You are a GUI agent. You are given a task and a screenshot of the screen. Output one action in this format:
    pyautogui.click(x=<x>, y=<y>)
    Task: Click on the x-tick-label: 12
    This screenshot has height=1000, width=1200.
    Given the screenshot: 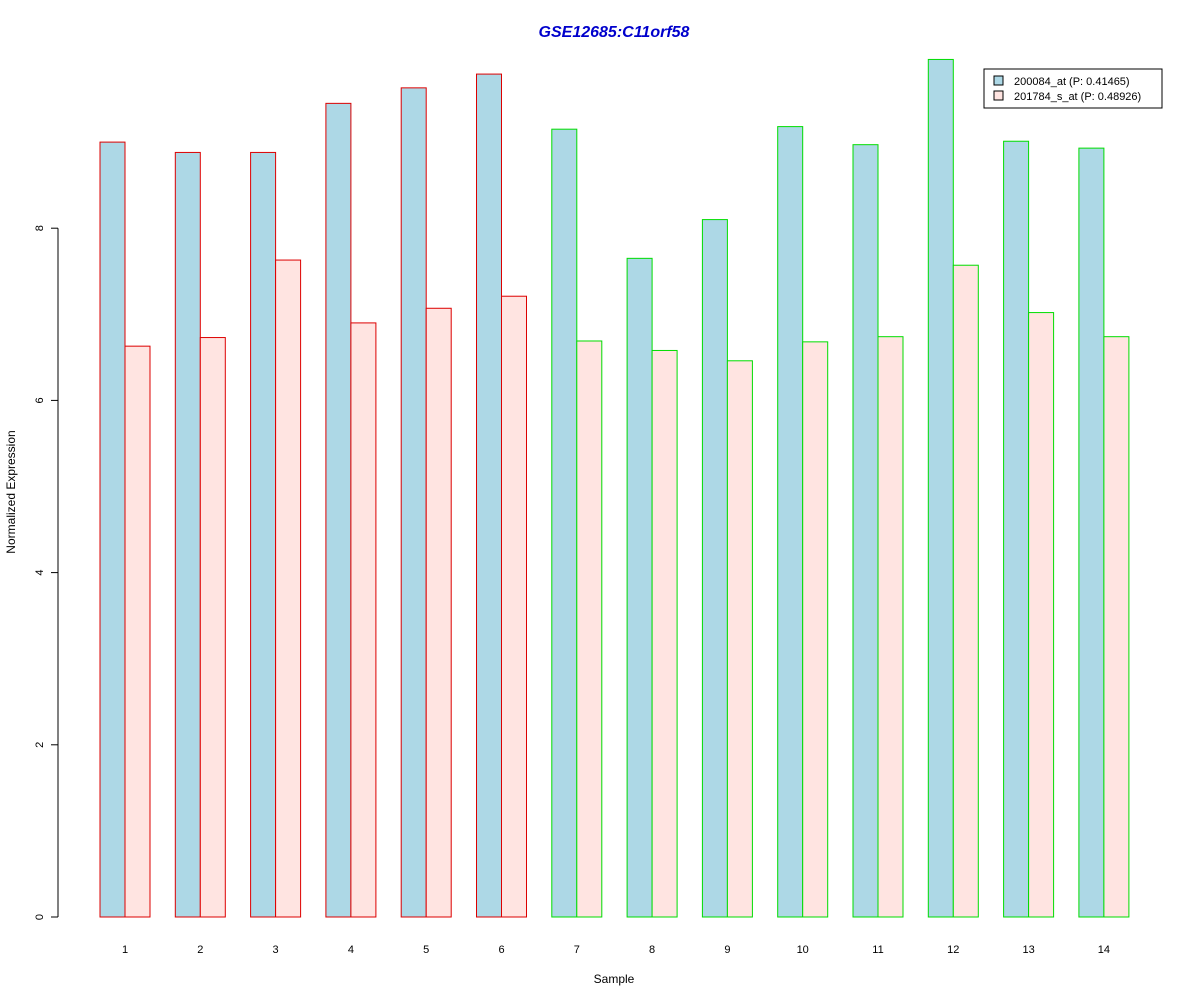 What is the action you would take?
    pyautogui.click(x=953, y=950)
    